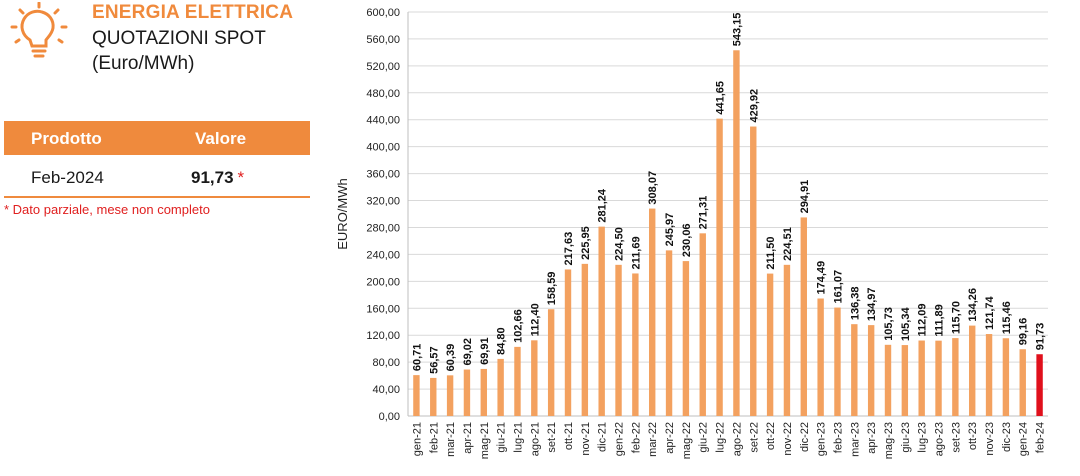 The height and width of the screenshot is (476, 1080). I want to click on x-tick-label: giu-22, so click(704, 437).